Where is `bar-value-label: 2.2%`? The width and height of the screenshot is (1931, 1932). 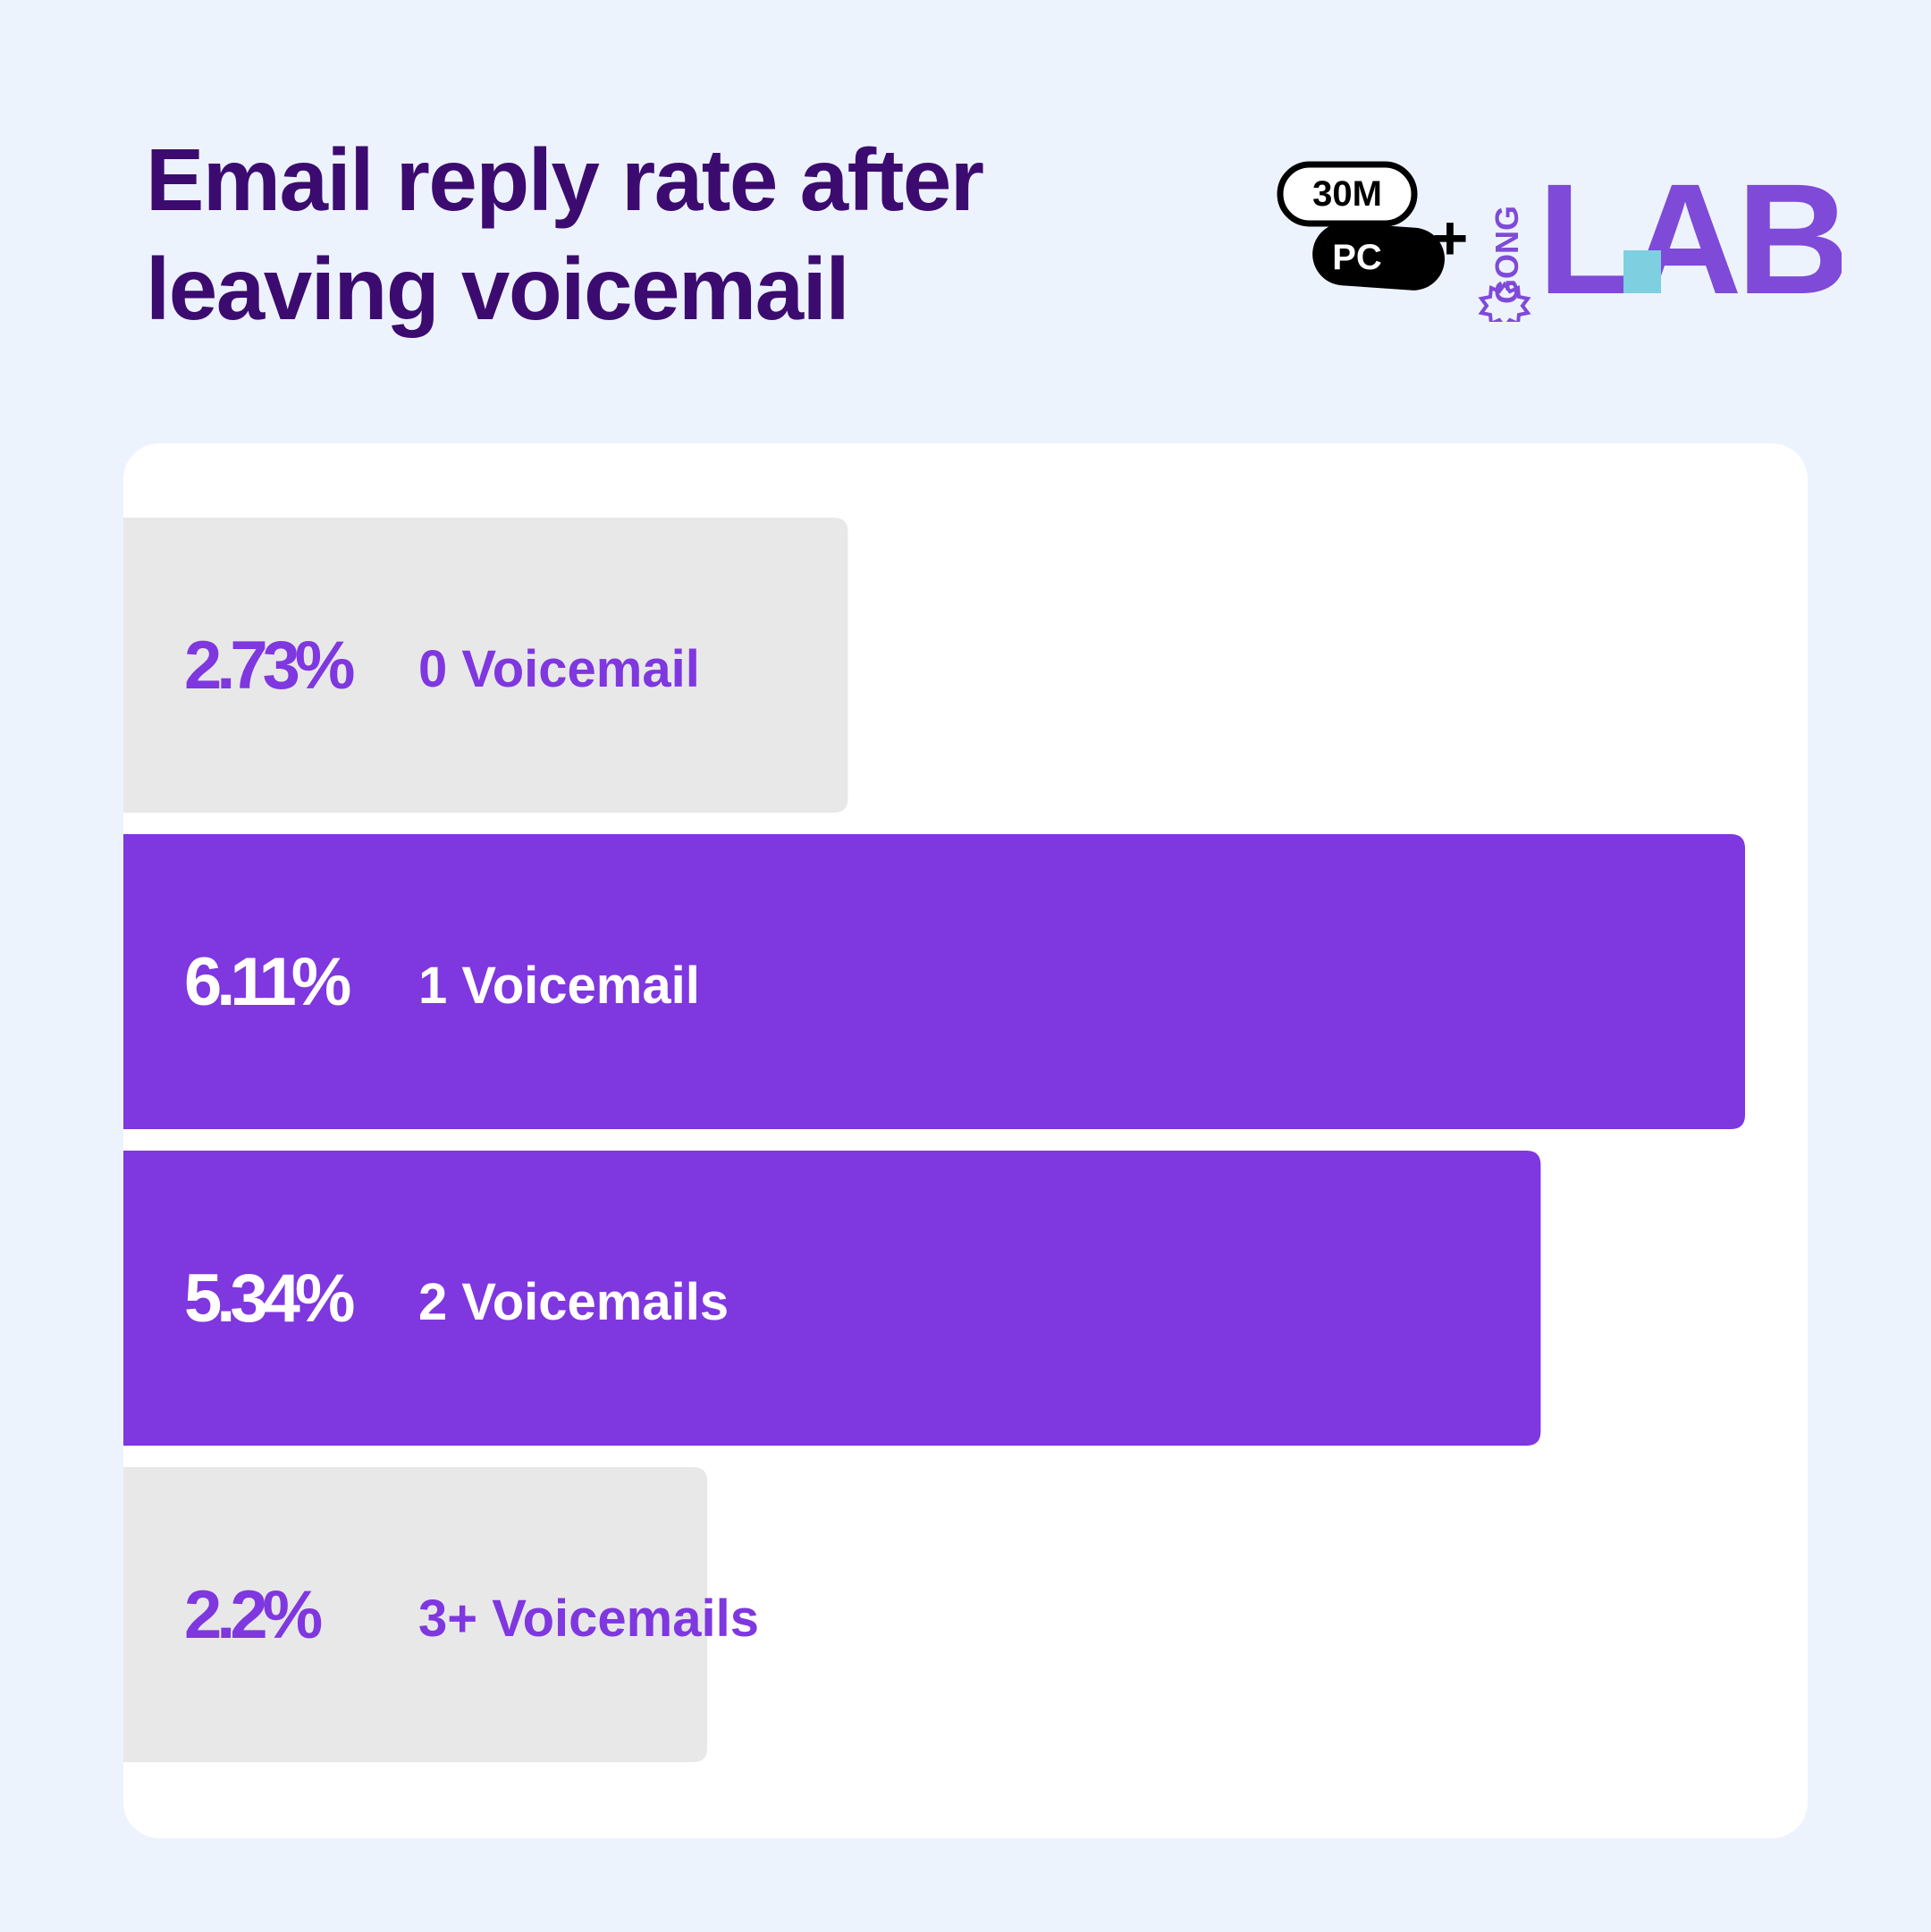
bar-value-label: 2.2% is located at coordinates (253, 1615).